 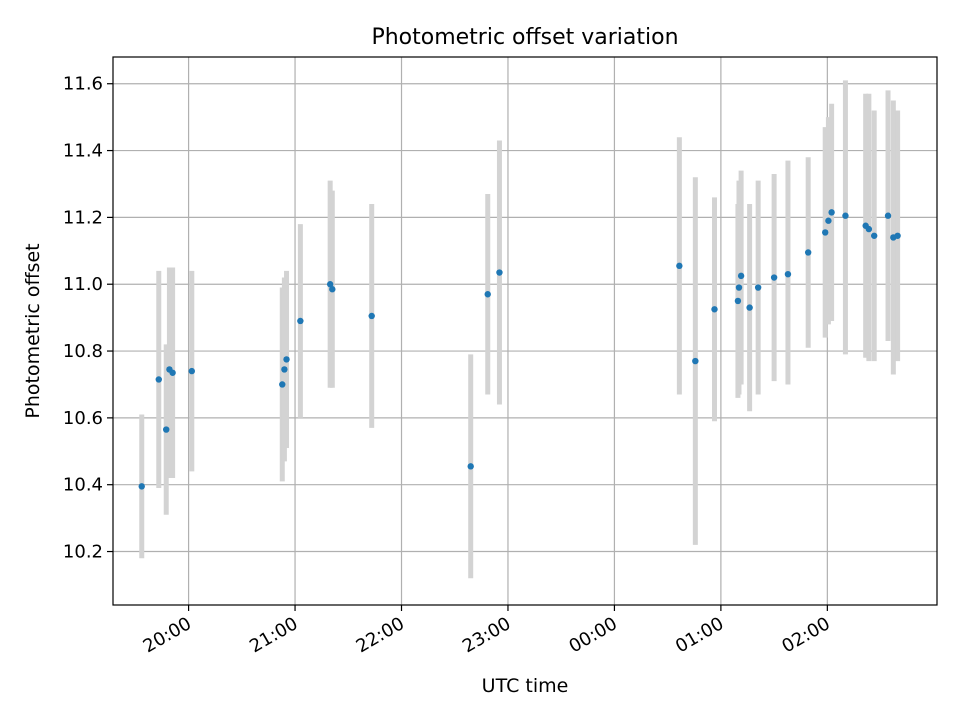 I want to click on y-tick-label: 10.6, so click(x=83, y=418).